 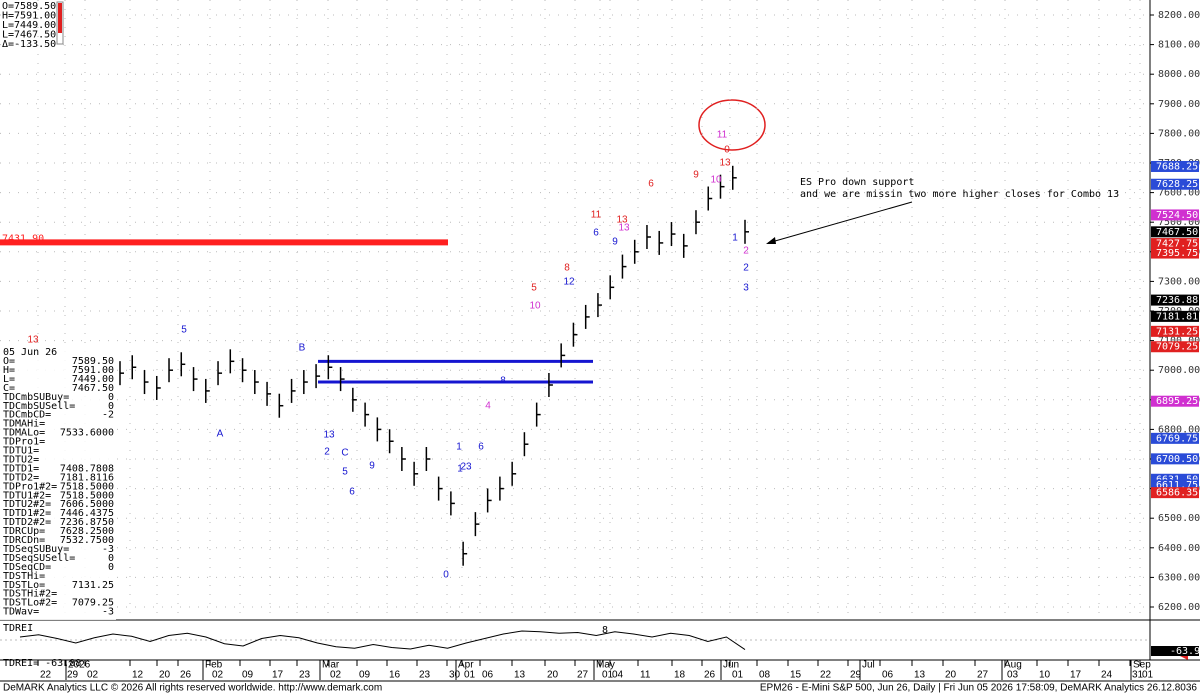 I want to click on td-count: C, so click(x=344, y=453).